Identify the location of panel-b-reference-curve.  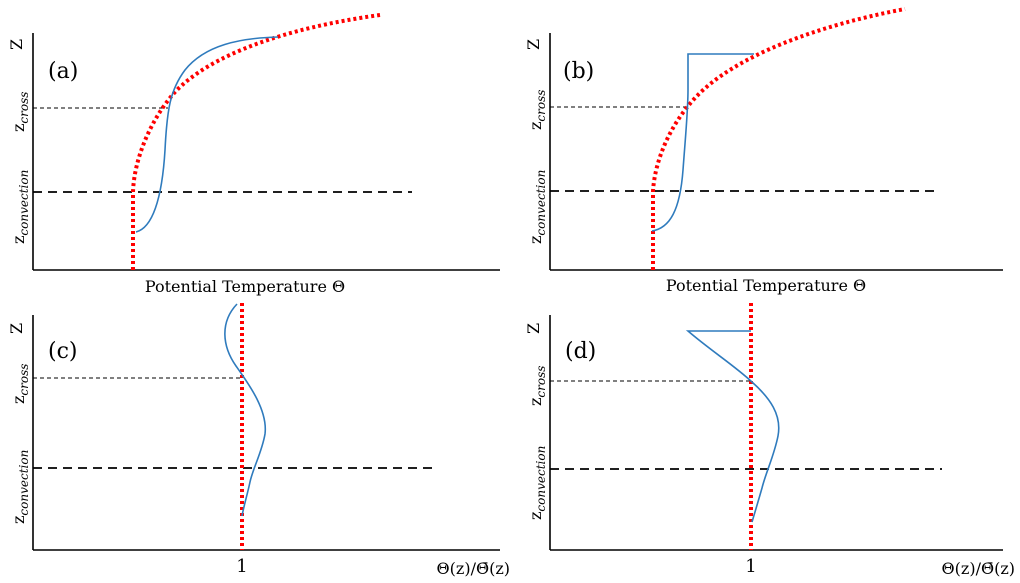
(778, 138).